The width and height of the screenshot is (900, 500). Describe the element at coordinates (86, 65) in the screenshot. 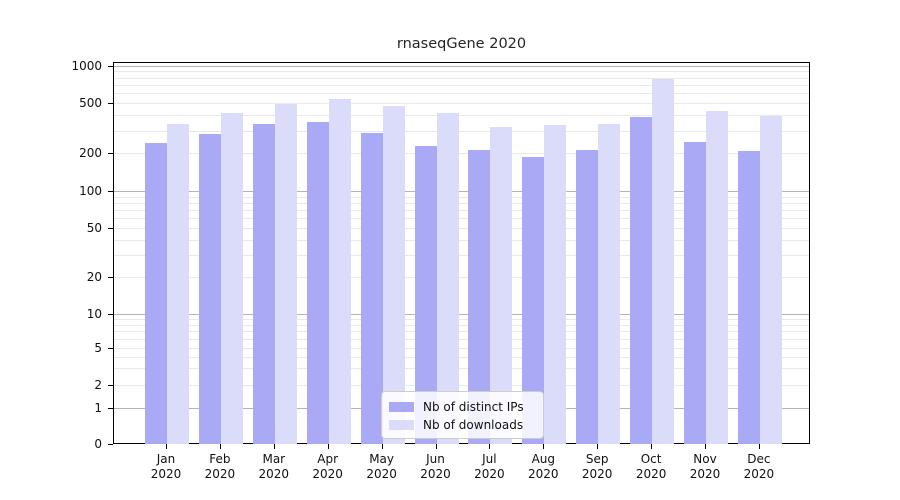

I see `y-tick-label-1000: 1000` at that location.